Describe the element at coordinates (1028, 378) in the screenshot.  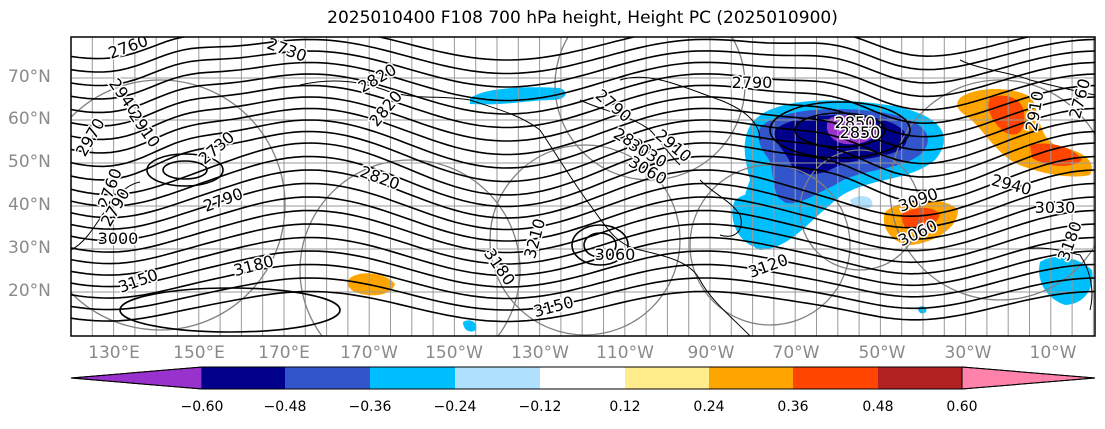
I see `colorbar-extend-high` at that location.